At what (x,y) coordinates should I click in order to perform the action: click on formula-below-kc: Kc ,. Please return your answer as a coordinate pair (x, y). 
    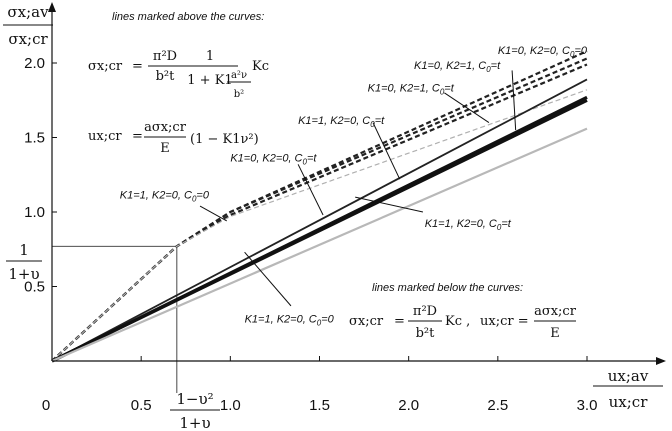
    Looking at the image, I should click on (457, 321).